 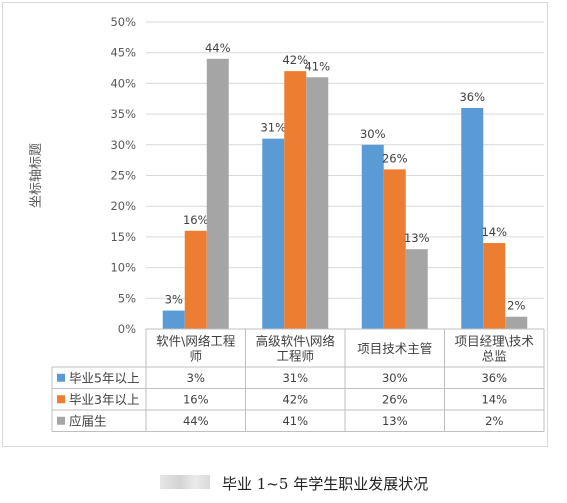 I want to click on y-tick-label: 5%, so click(x=127, y=298).